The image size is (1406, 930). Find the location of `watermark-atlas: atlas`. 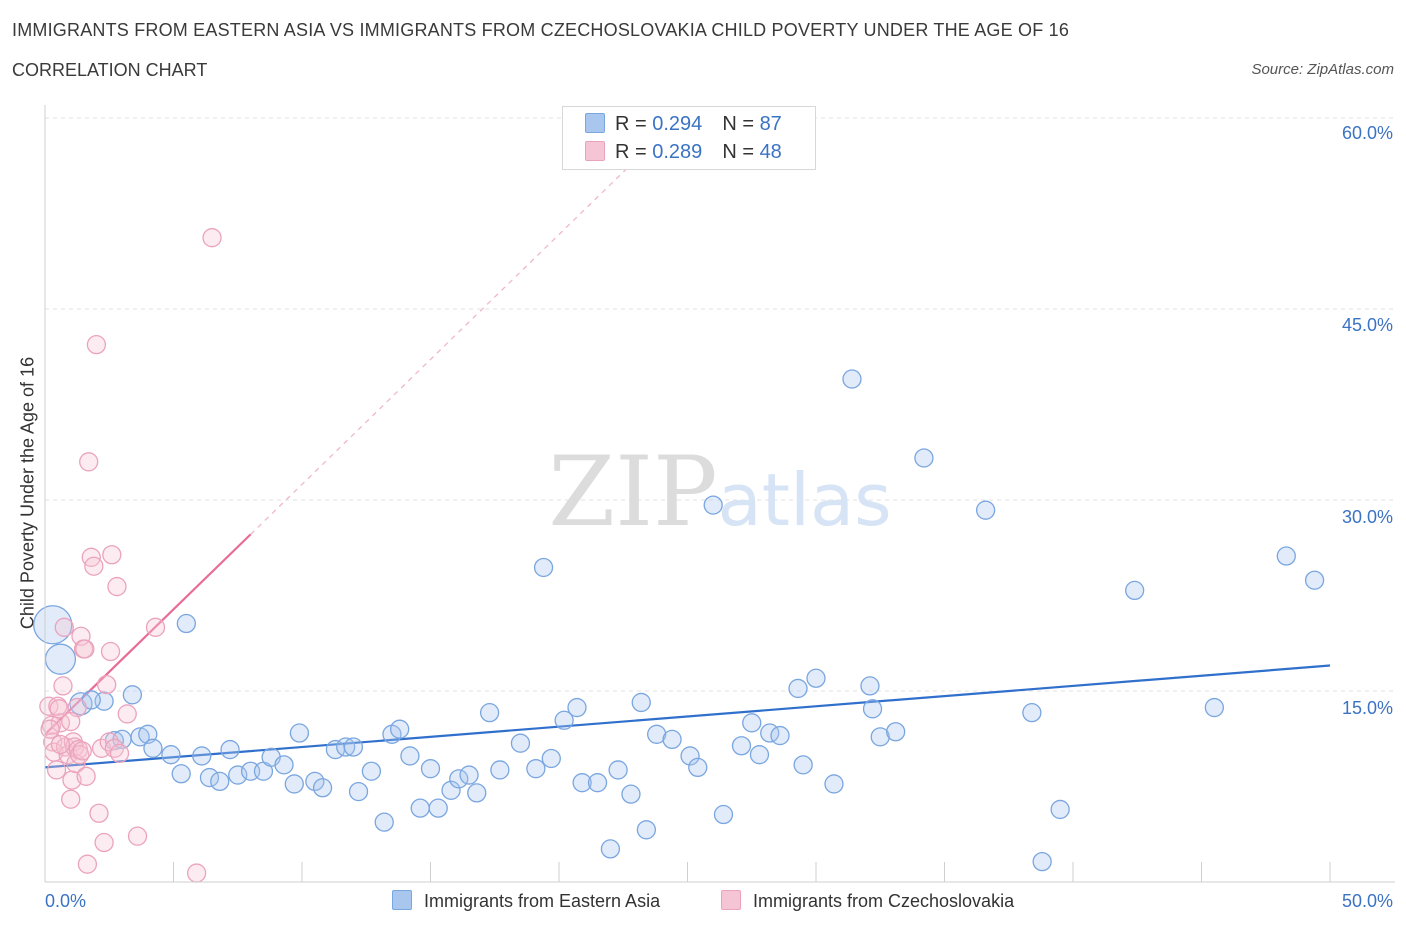

watermark-atlas: atlas is located at coordinates (805, 500).